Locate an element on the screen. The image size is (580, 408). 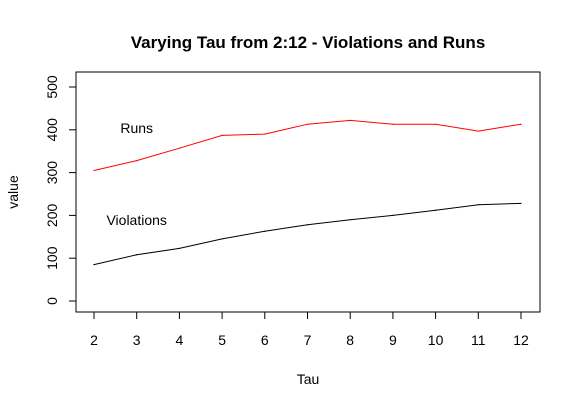
annotation-layer: Runs Violations is located at coordinates (136, 174).